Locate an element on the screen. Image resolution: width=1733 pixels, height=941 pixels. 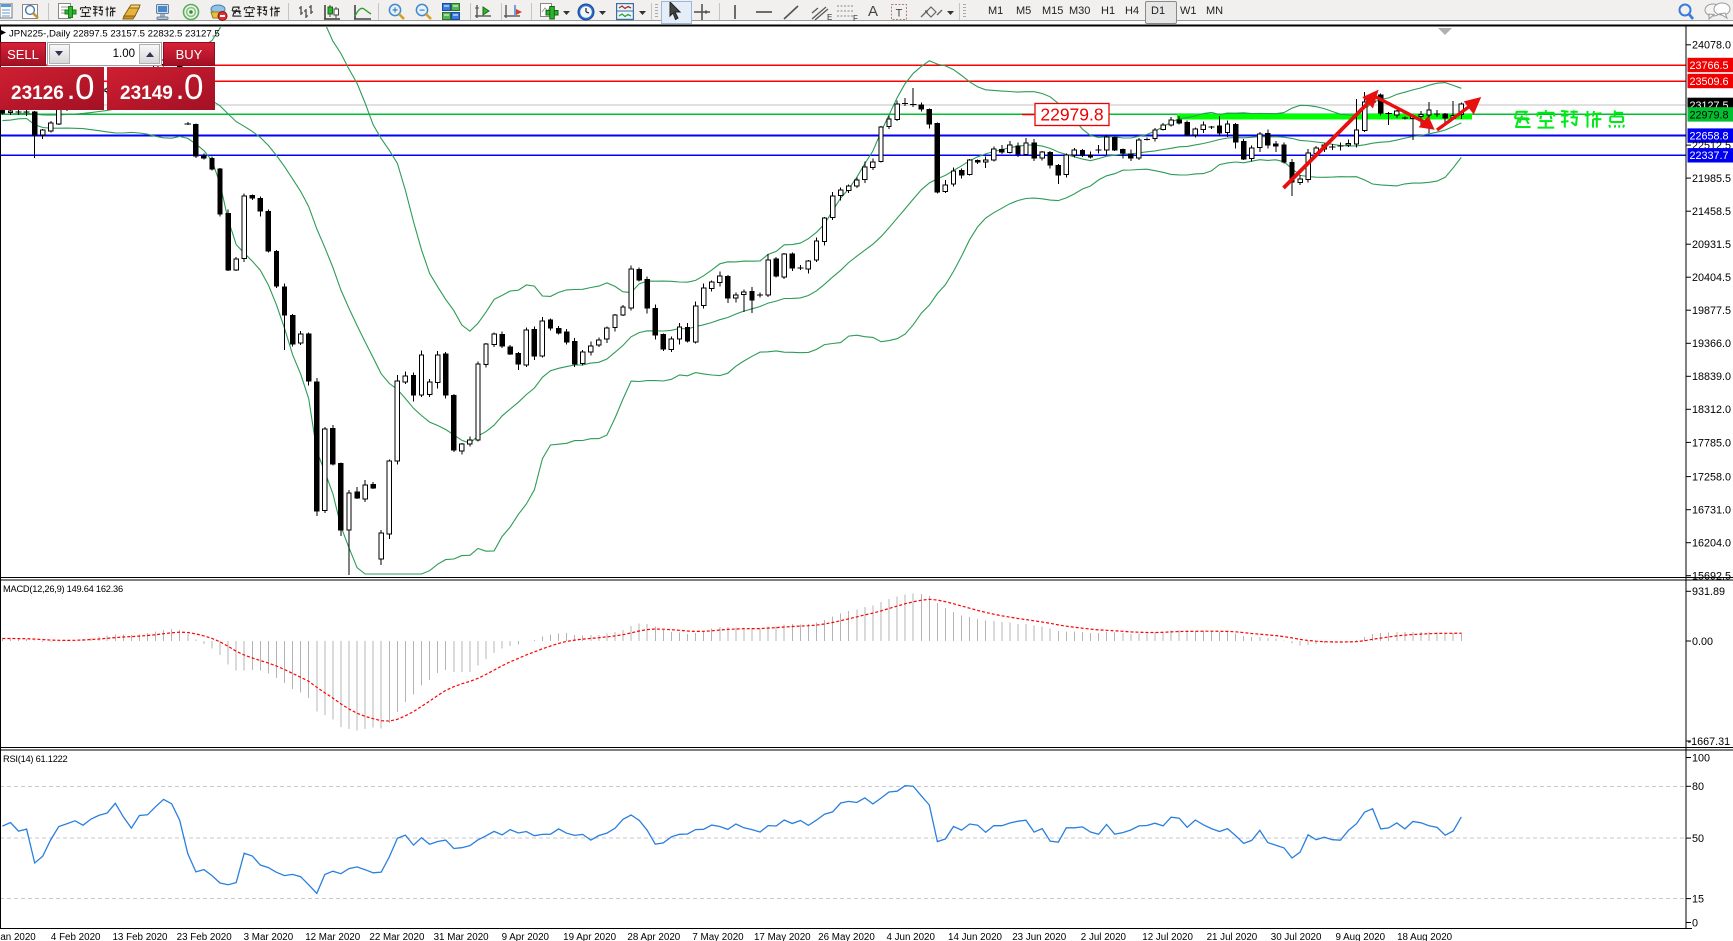
svg-text: 9 Aug 2020 is located at coordinates (1361, 936).